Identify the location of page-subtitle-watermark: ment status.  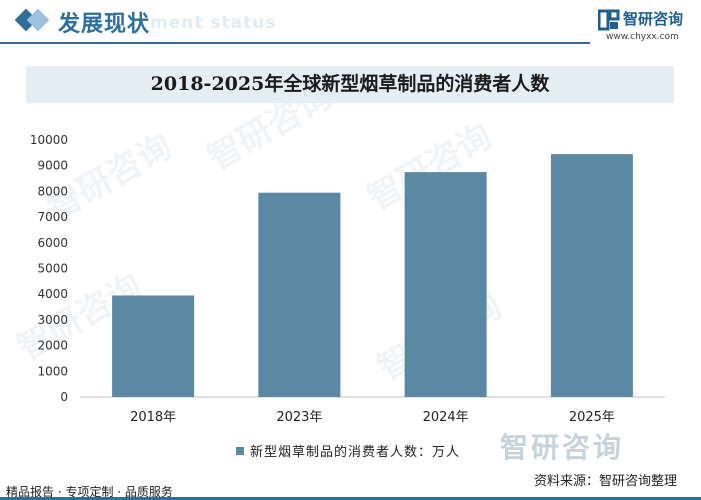
(213, 23).